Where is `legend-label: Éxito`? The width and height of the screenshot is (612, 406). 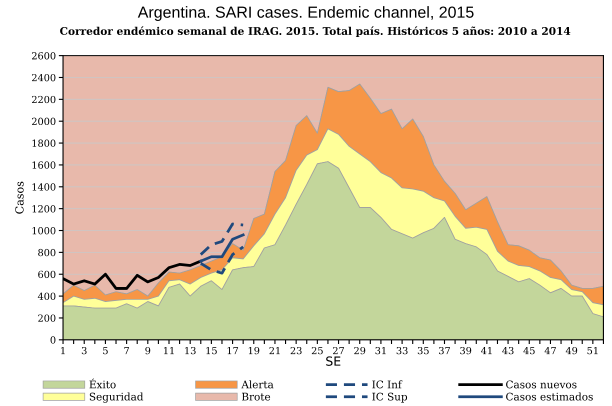 legend-label: Éxito is located at coordinates (103, 383).